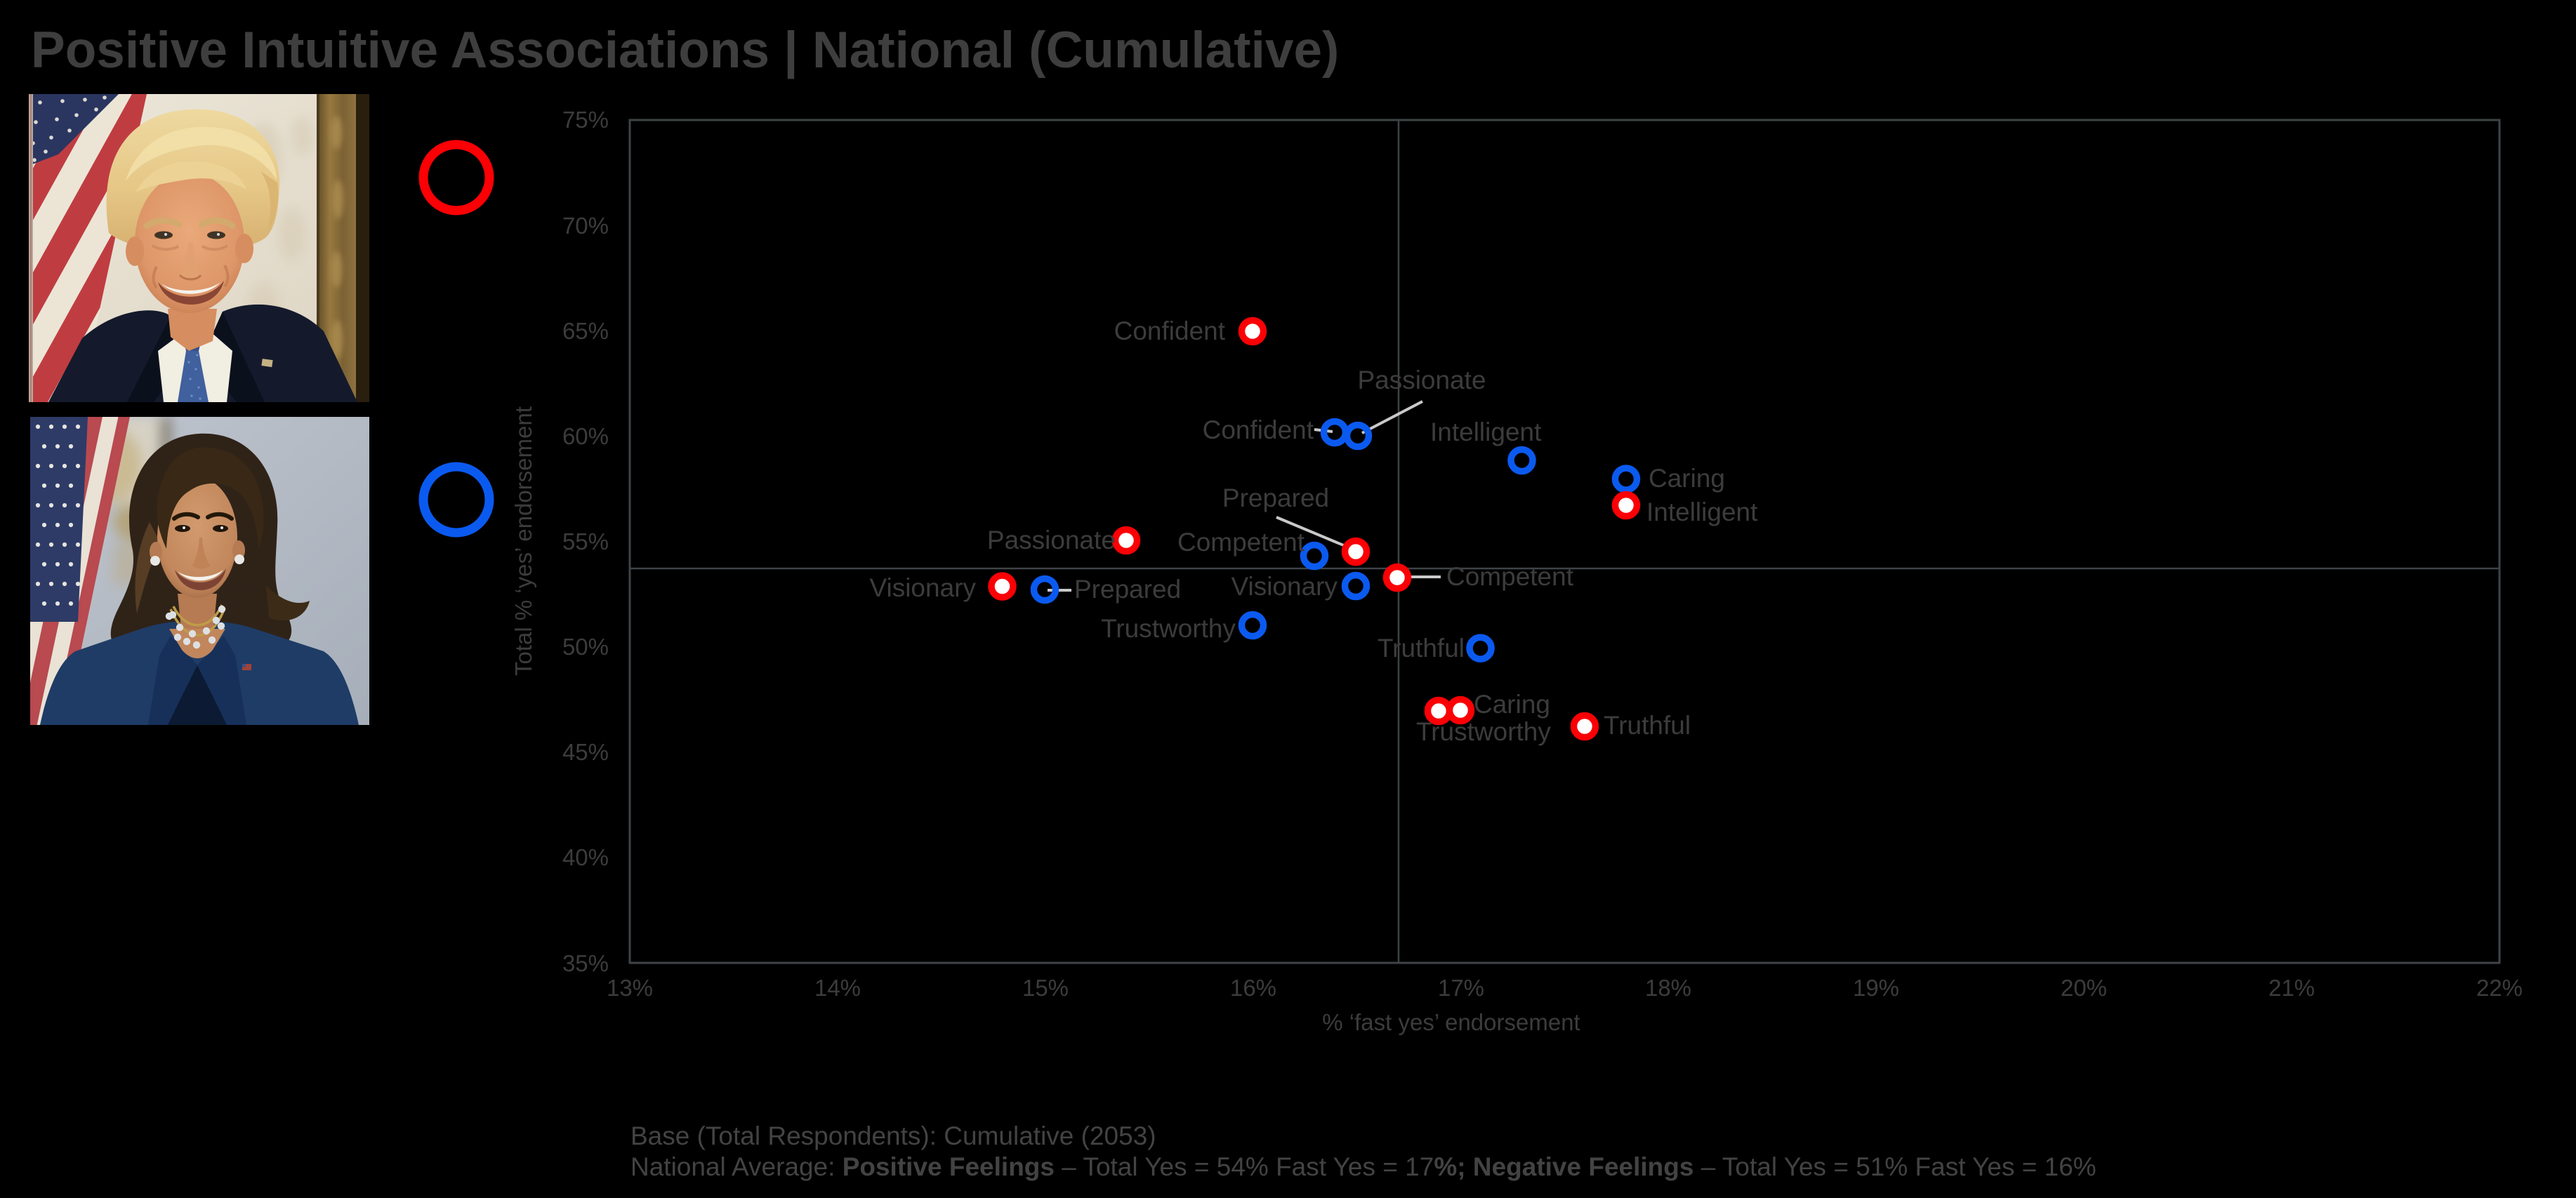 The height and width of the screenshot is (1198, 2576). What do you see at coordinates (1045, 988) in the screenshot?
I see `svg-text: 15%` at bounding box center [1045, 988].